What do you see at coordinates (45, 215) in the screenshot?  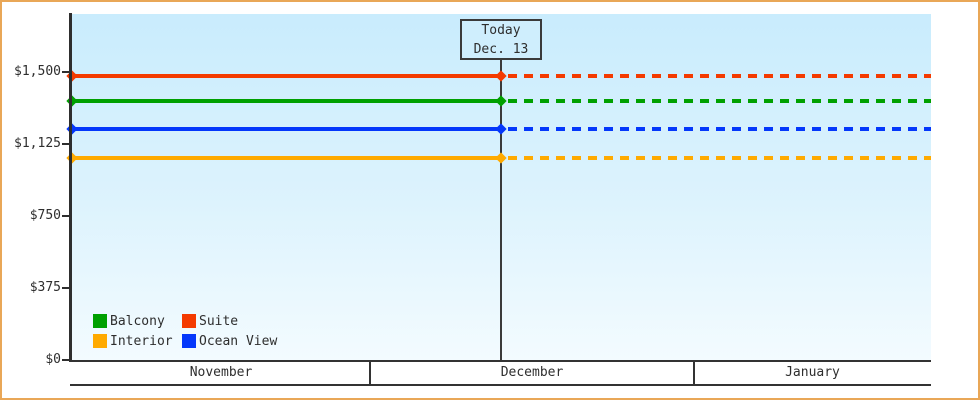 I see `y-axis-tick-label: $750` at bounding box center [45, 215].